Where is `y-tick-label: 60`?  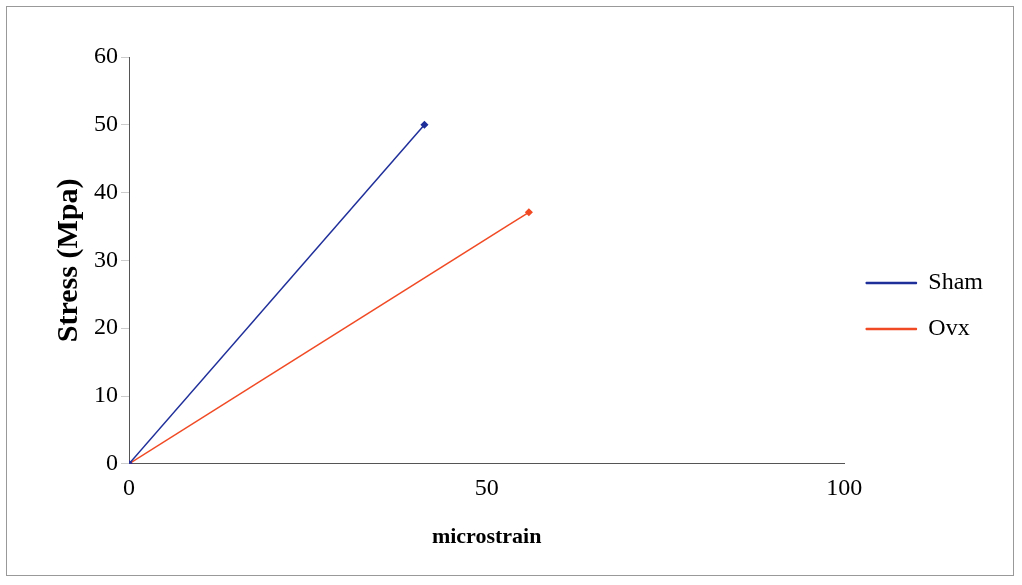
y-tick-label: 60 is located at coordinates (106, 55).